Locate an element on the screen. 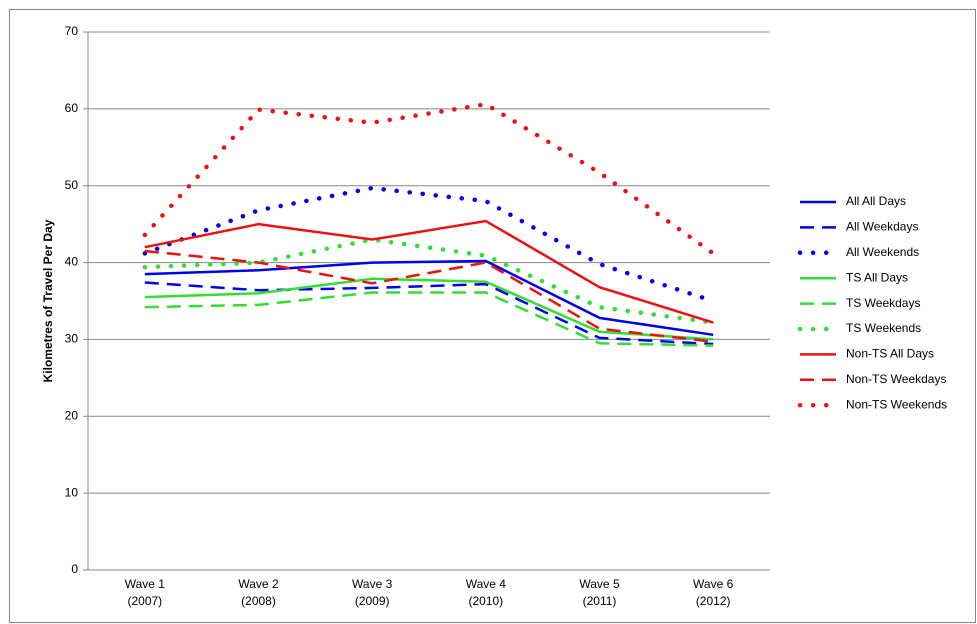 This screenshot has width=977, height=624. legend-label: Non-TS Weekdays is located at coordinates (896, 379).